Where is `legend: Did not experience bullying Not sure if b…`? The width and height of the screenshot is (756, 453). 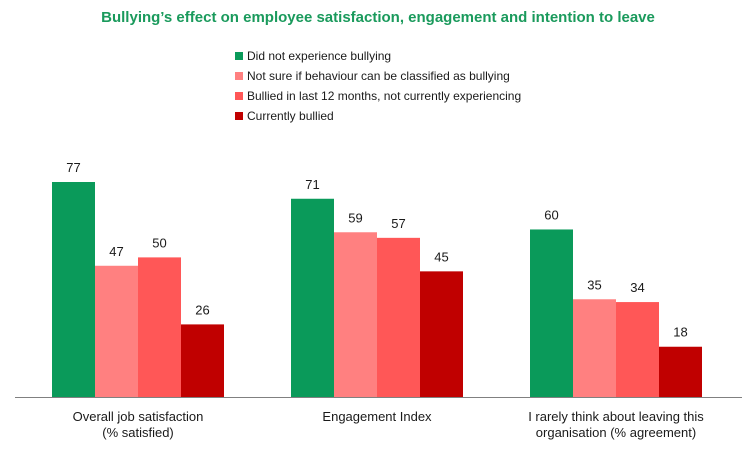
legend: Did not experience bullying Not sure if b… is located at coordinates (378, 86).